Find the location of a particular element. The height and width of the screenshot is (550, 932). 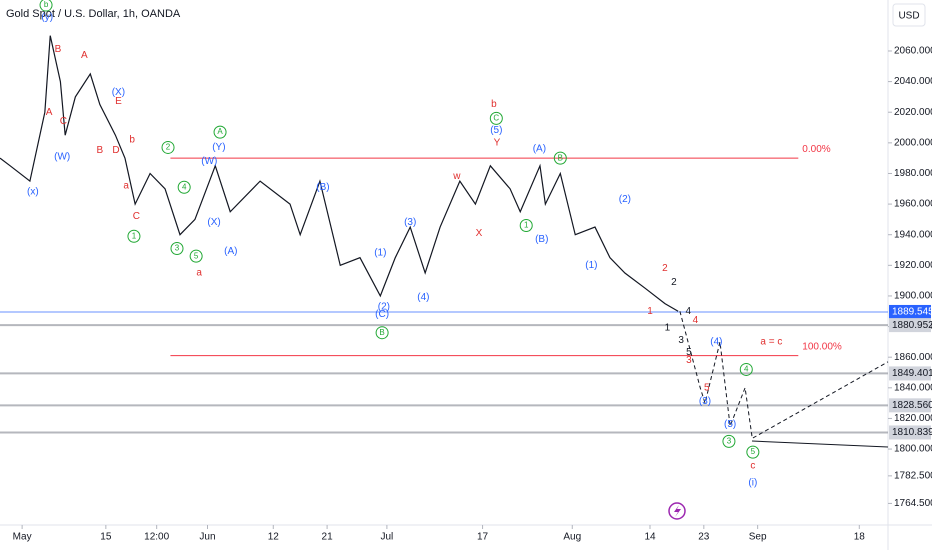

wave-label: Y is located at coordinates (497, 142).